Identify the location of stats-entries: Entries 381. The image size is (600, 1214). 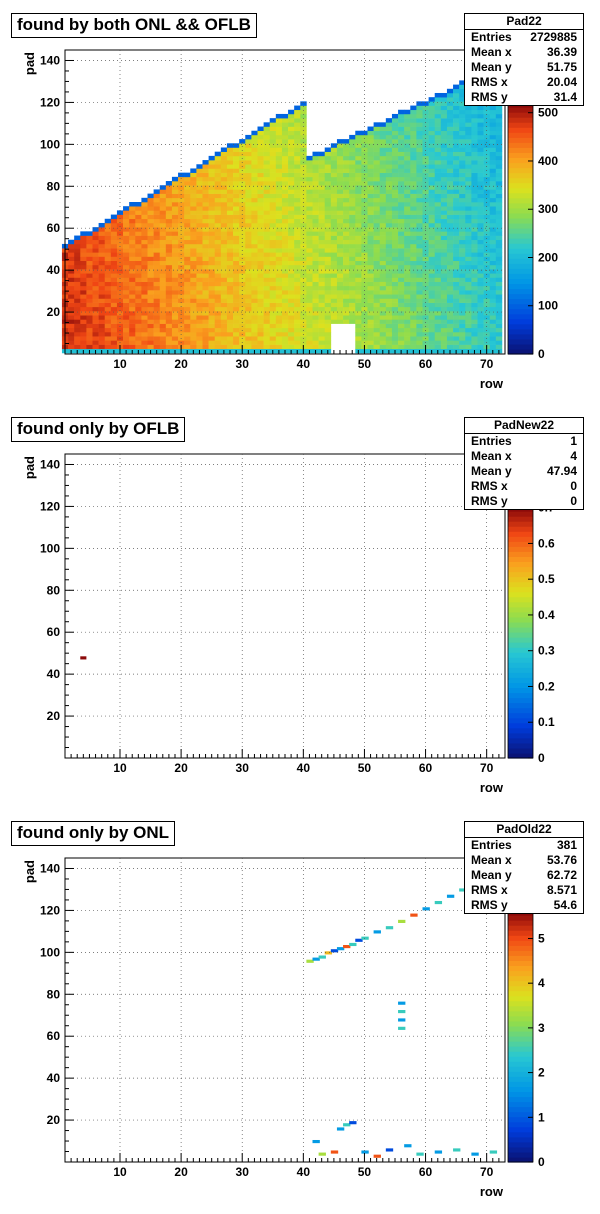
(524, 845).